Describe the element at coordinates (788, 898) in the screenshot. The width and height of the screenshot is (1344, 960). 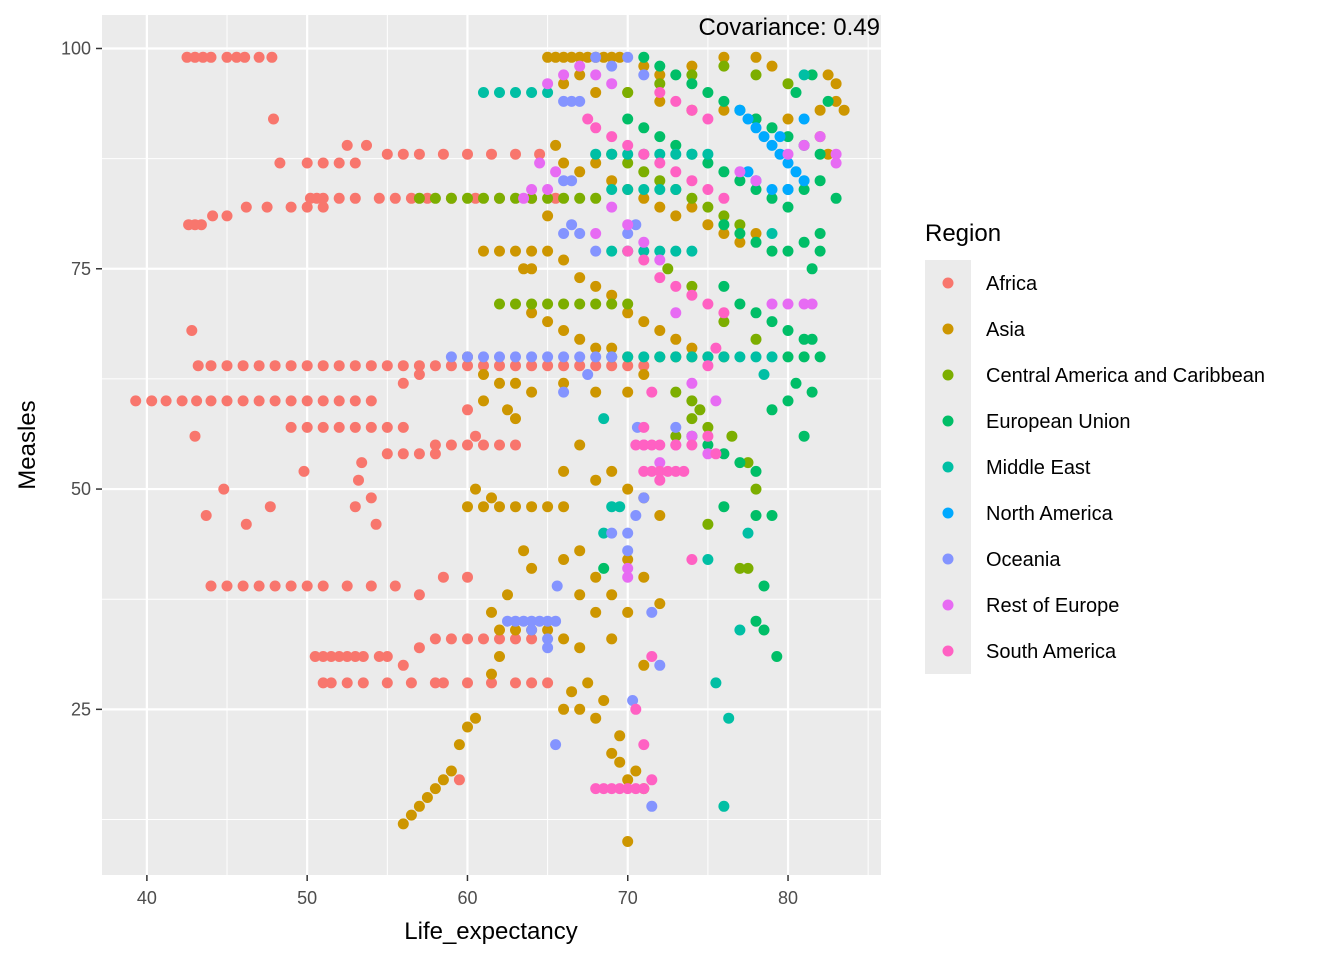
I see `x-tick-label: 80` at that location.